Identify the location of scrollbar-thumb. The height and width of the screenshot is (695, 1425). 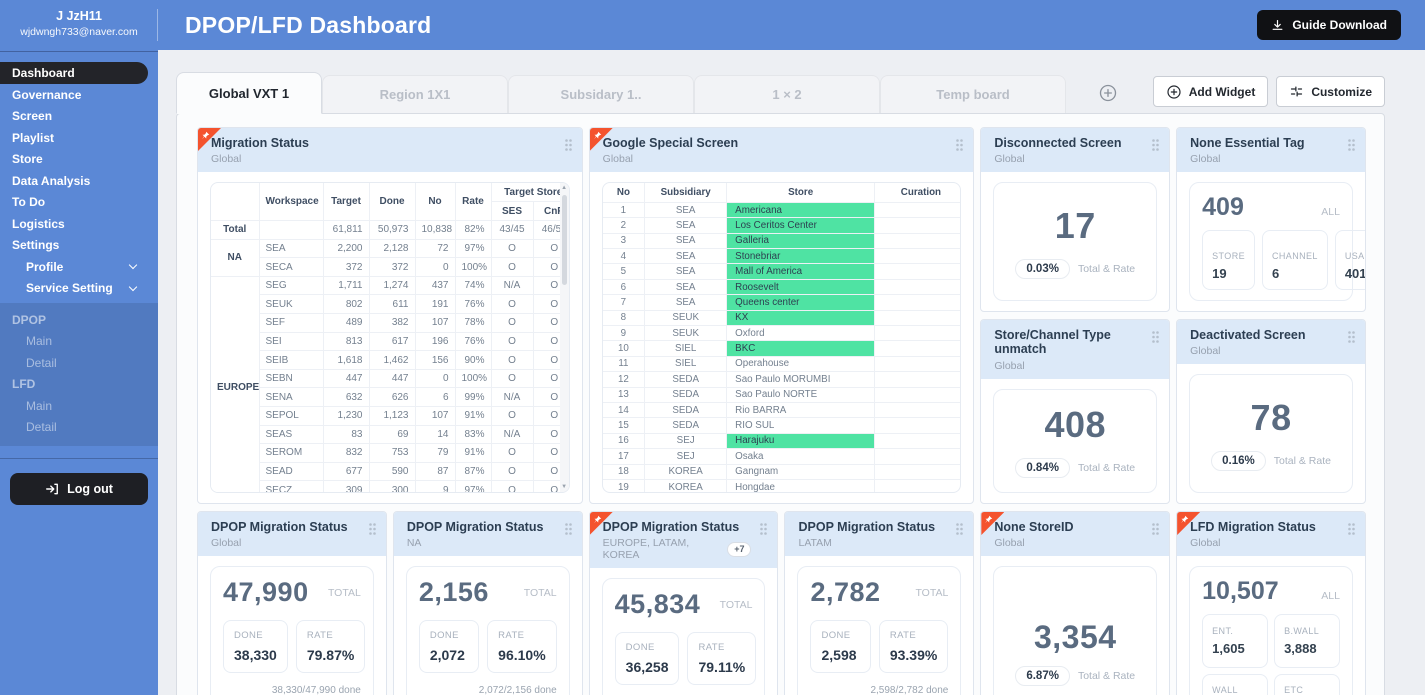
(564, 240).